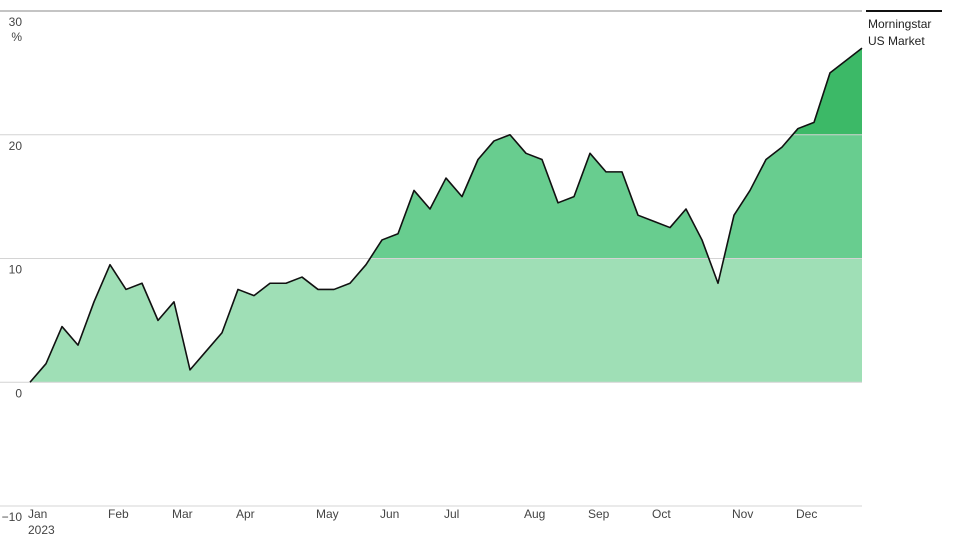  What do you see at coordinates (118, 514) in the screenshot?
I see `x-tick-label: Feb` at bounding box center [118, 514].